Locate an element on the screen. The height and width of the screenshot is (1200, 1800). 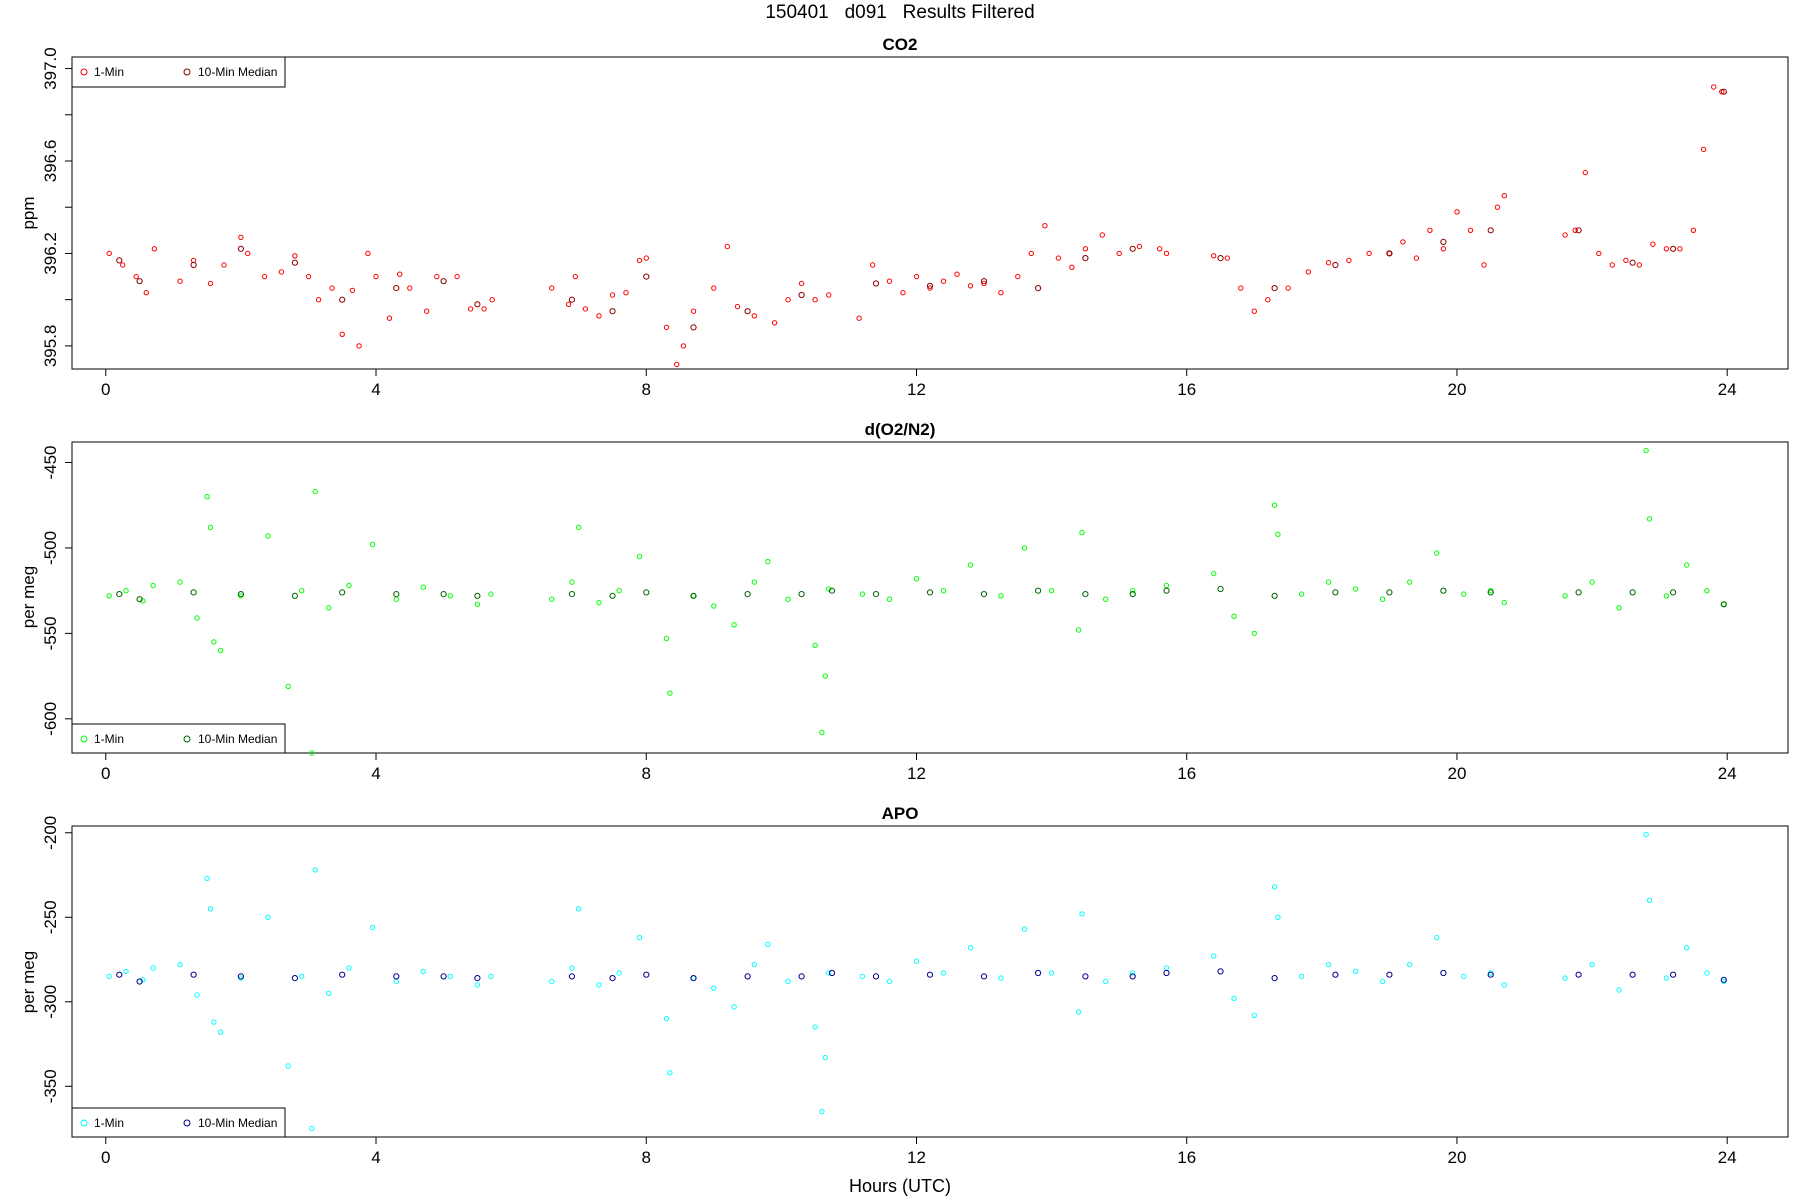
co2-legend: 1-Min 10-Min Median is located at coordinates (178, 72).